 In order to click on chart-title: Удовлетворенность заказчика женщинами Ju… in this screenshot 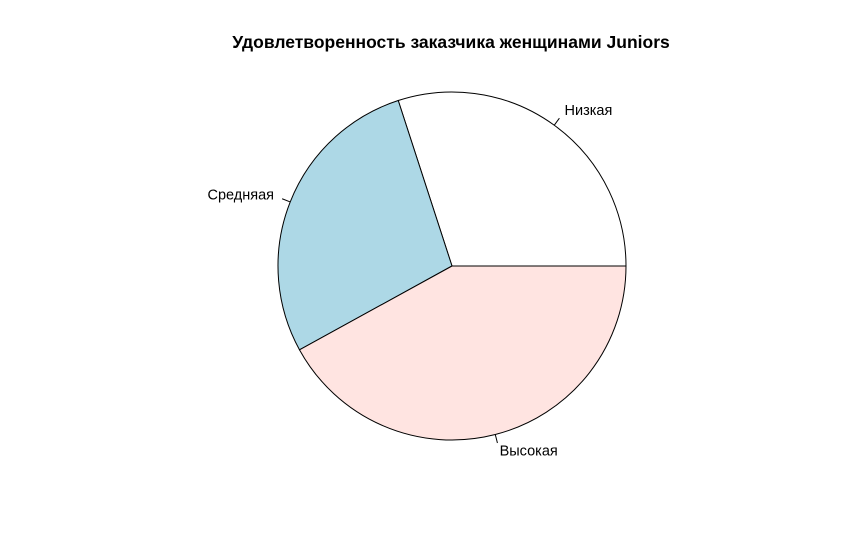, I will do `click(451, 42)`.